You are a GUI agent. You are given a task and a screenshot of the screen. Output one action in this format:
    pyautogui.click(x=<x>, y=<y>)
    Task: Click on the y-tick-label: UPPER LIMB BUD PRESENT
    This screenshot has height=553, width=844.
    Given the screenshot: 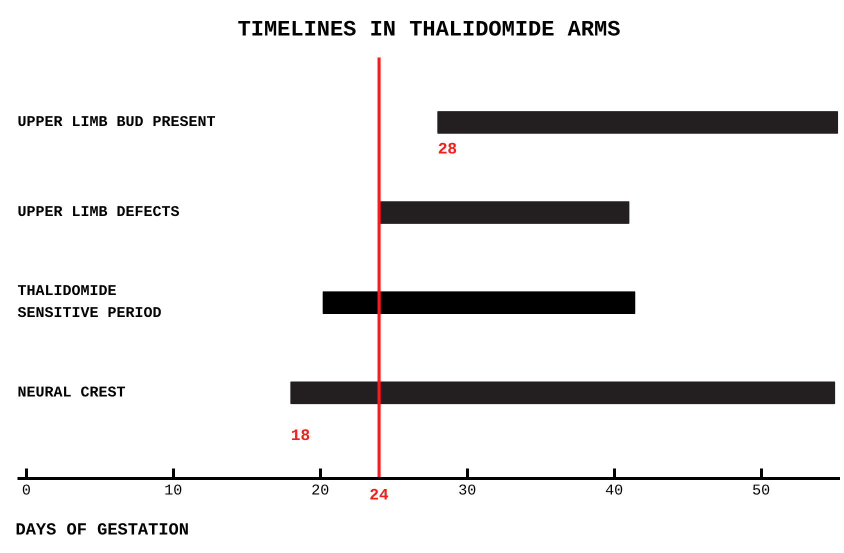 What is the action you would take?
    pyautogui.click(x=117, y=122)
    